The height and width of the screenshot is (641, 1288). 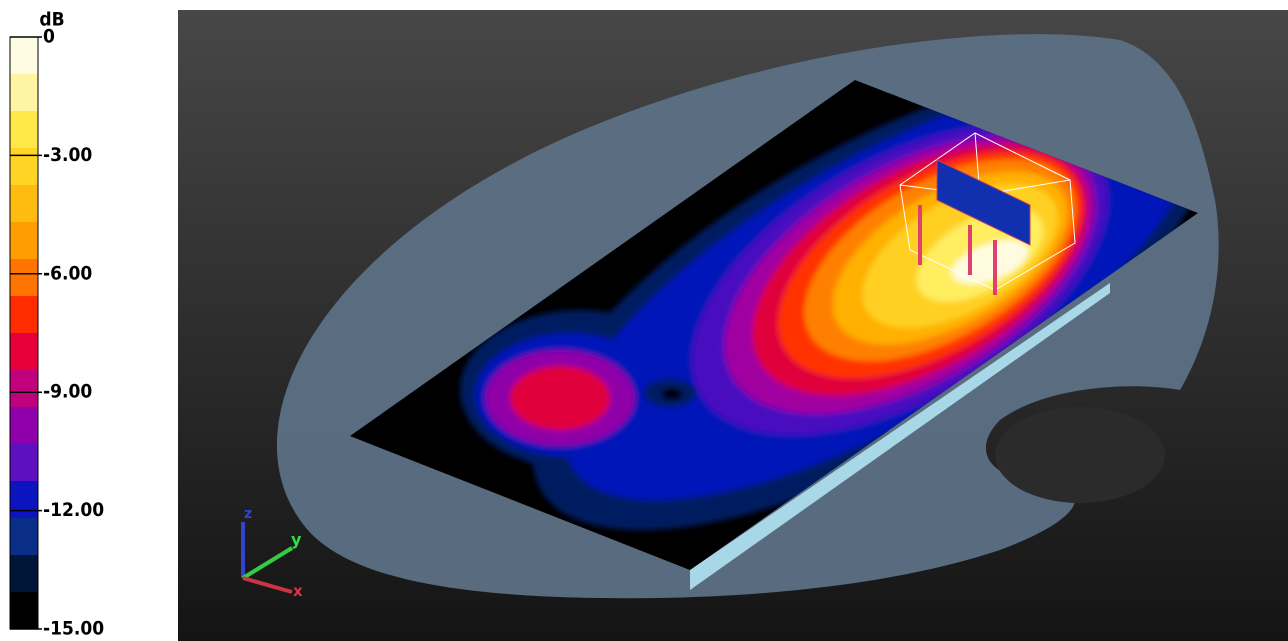 What do you see at coordinates (298, 591) in the screenshot?
I see `axis-label: x` at bounding box center [298, 591].